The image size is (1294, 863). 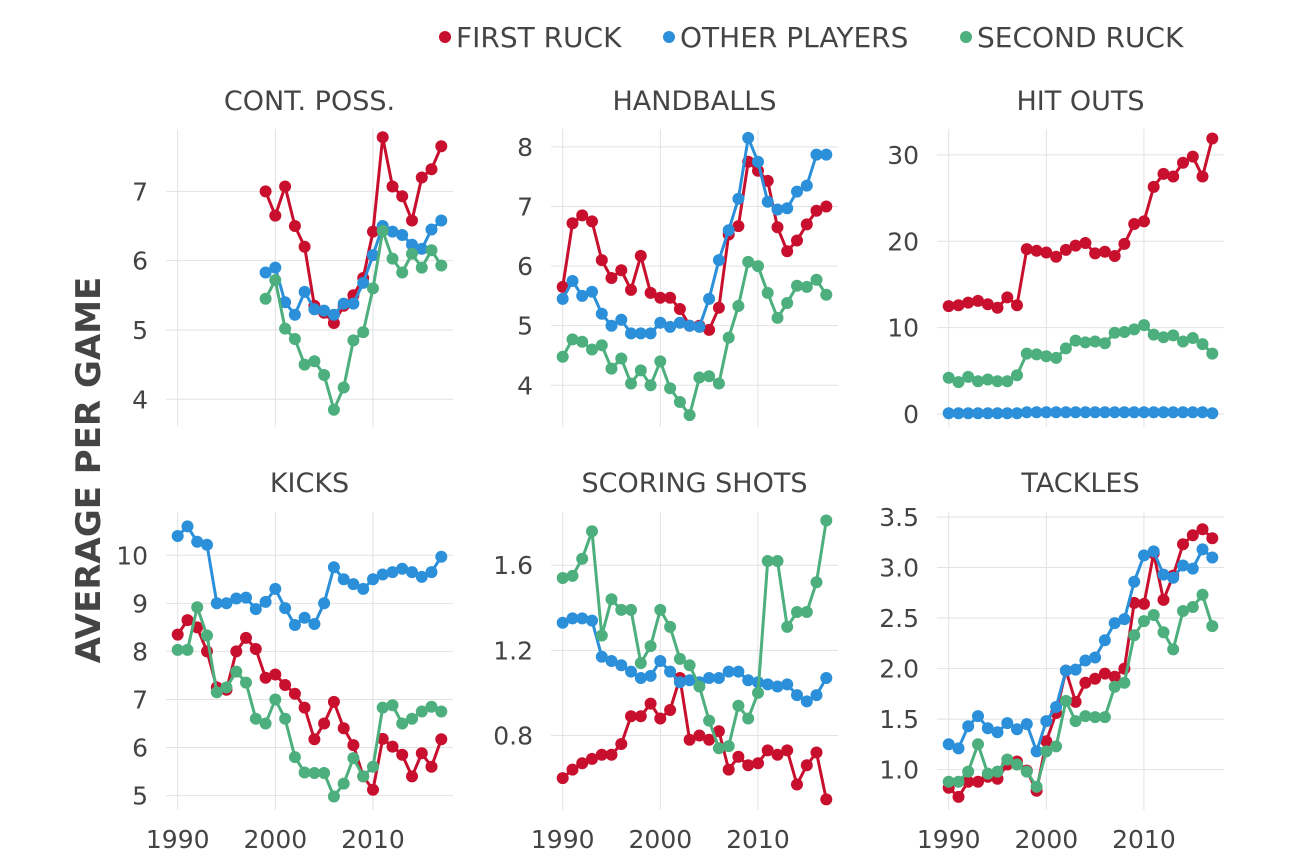 I want to click on series-first-ruck, so click(x=694, y=739).